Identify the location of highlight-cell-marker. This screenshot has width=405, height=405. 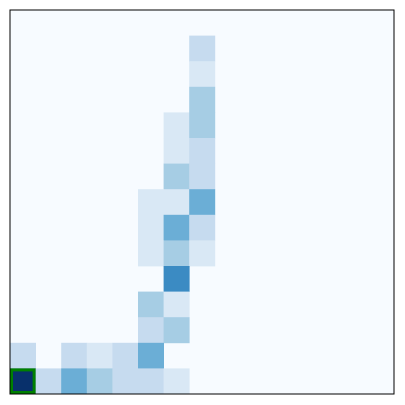
(23, 381).